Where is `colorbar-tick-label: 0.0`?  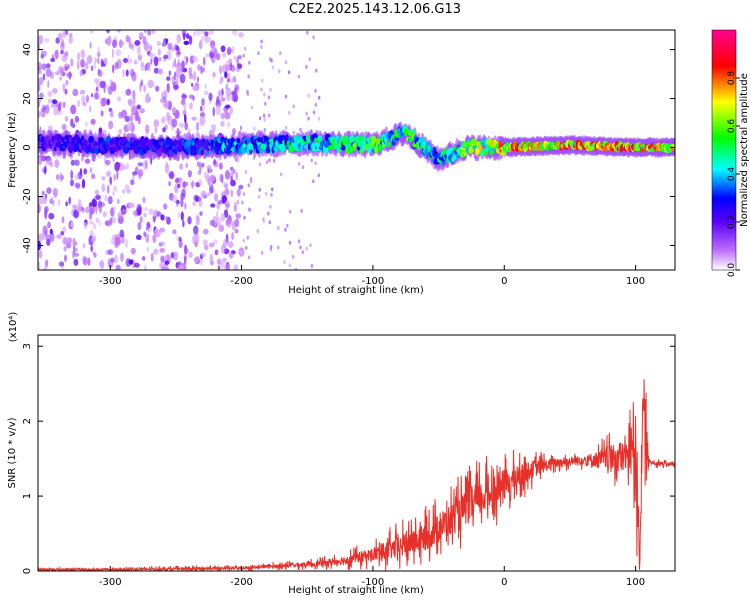
colorbar-tick-label: 0.0 is located at coordinates (732, 270).